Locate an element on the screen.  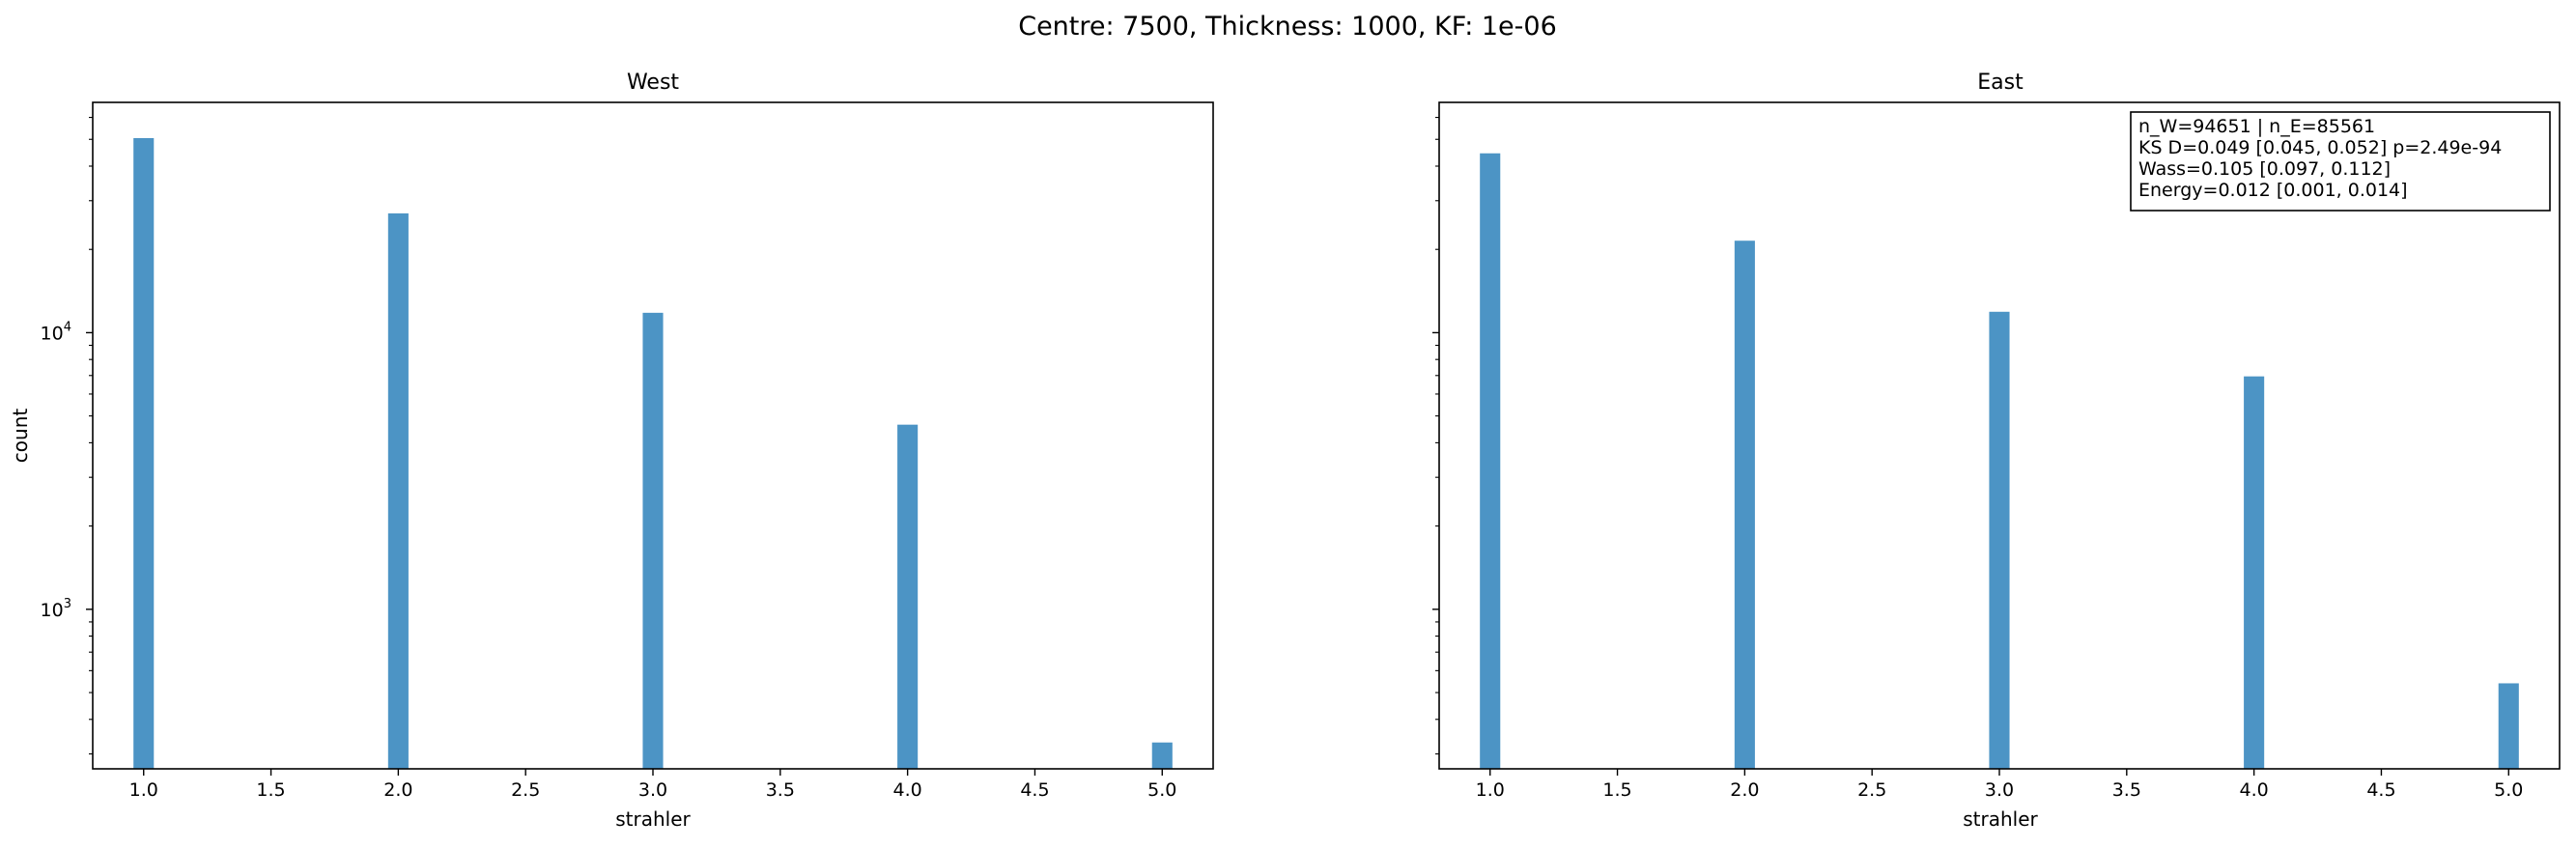
west-x-tick-label: 4.0 is located at coordinates (907, 790).